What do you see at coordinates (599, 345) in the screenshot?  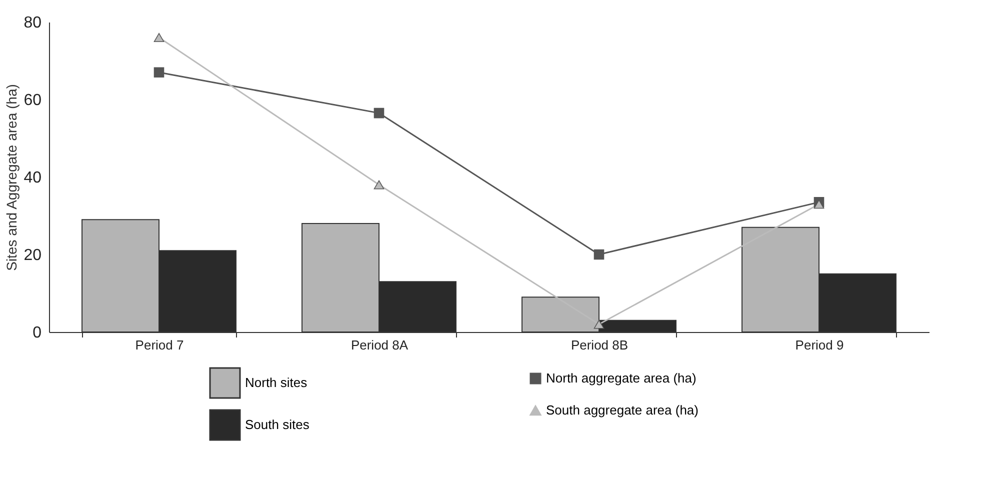 I see `x-tick-label: Period 8B` at bounding box center [599, 345].